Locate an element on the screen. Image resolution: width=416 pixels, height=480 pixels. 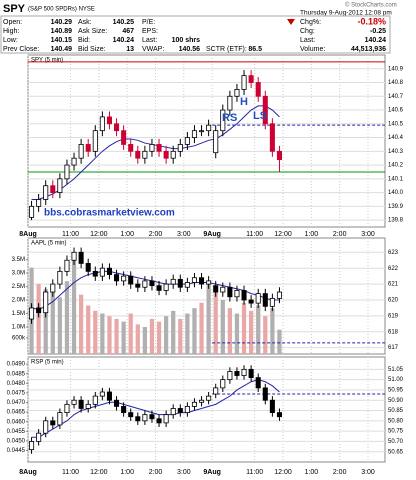
y-tick-label: 140.9 is located at coordinates (396, 69).